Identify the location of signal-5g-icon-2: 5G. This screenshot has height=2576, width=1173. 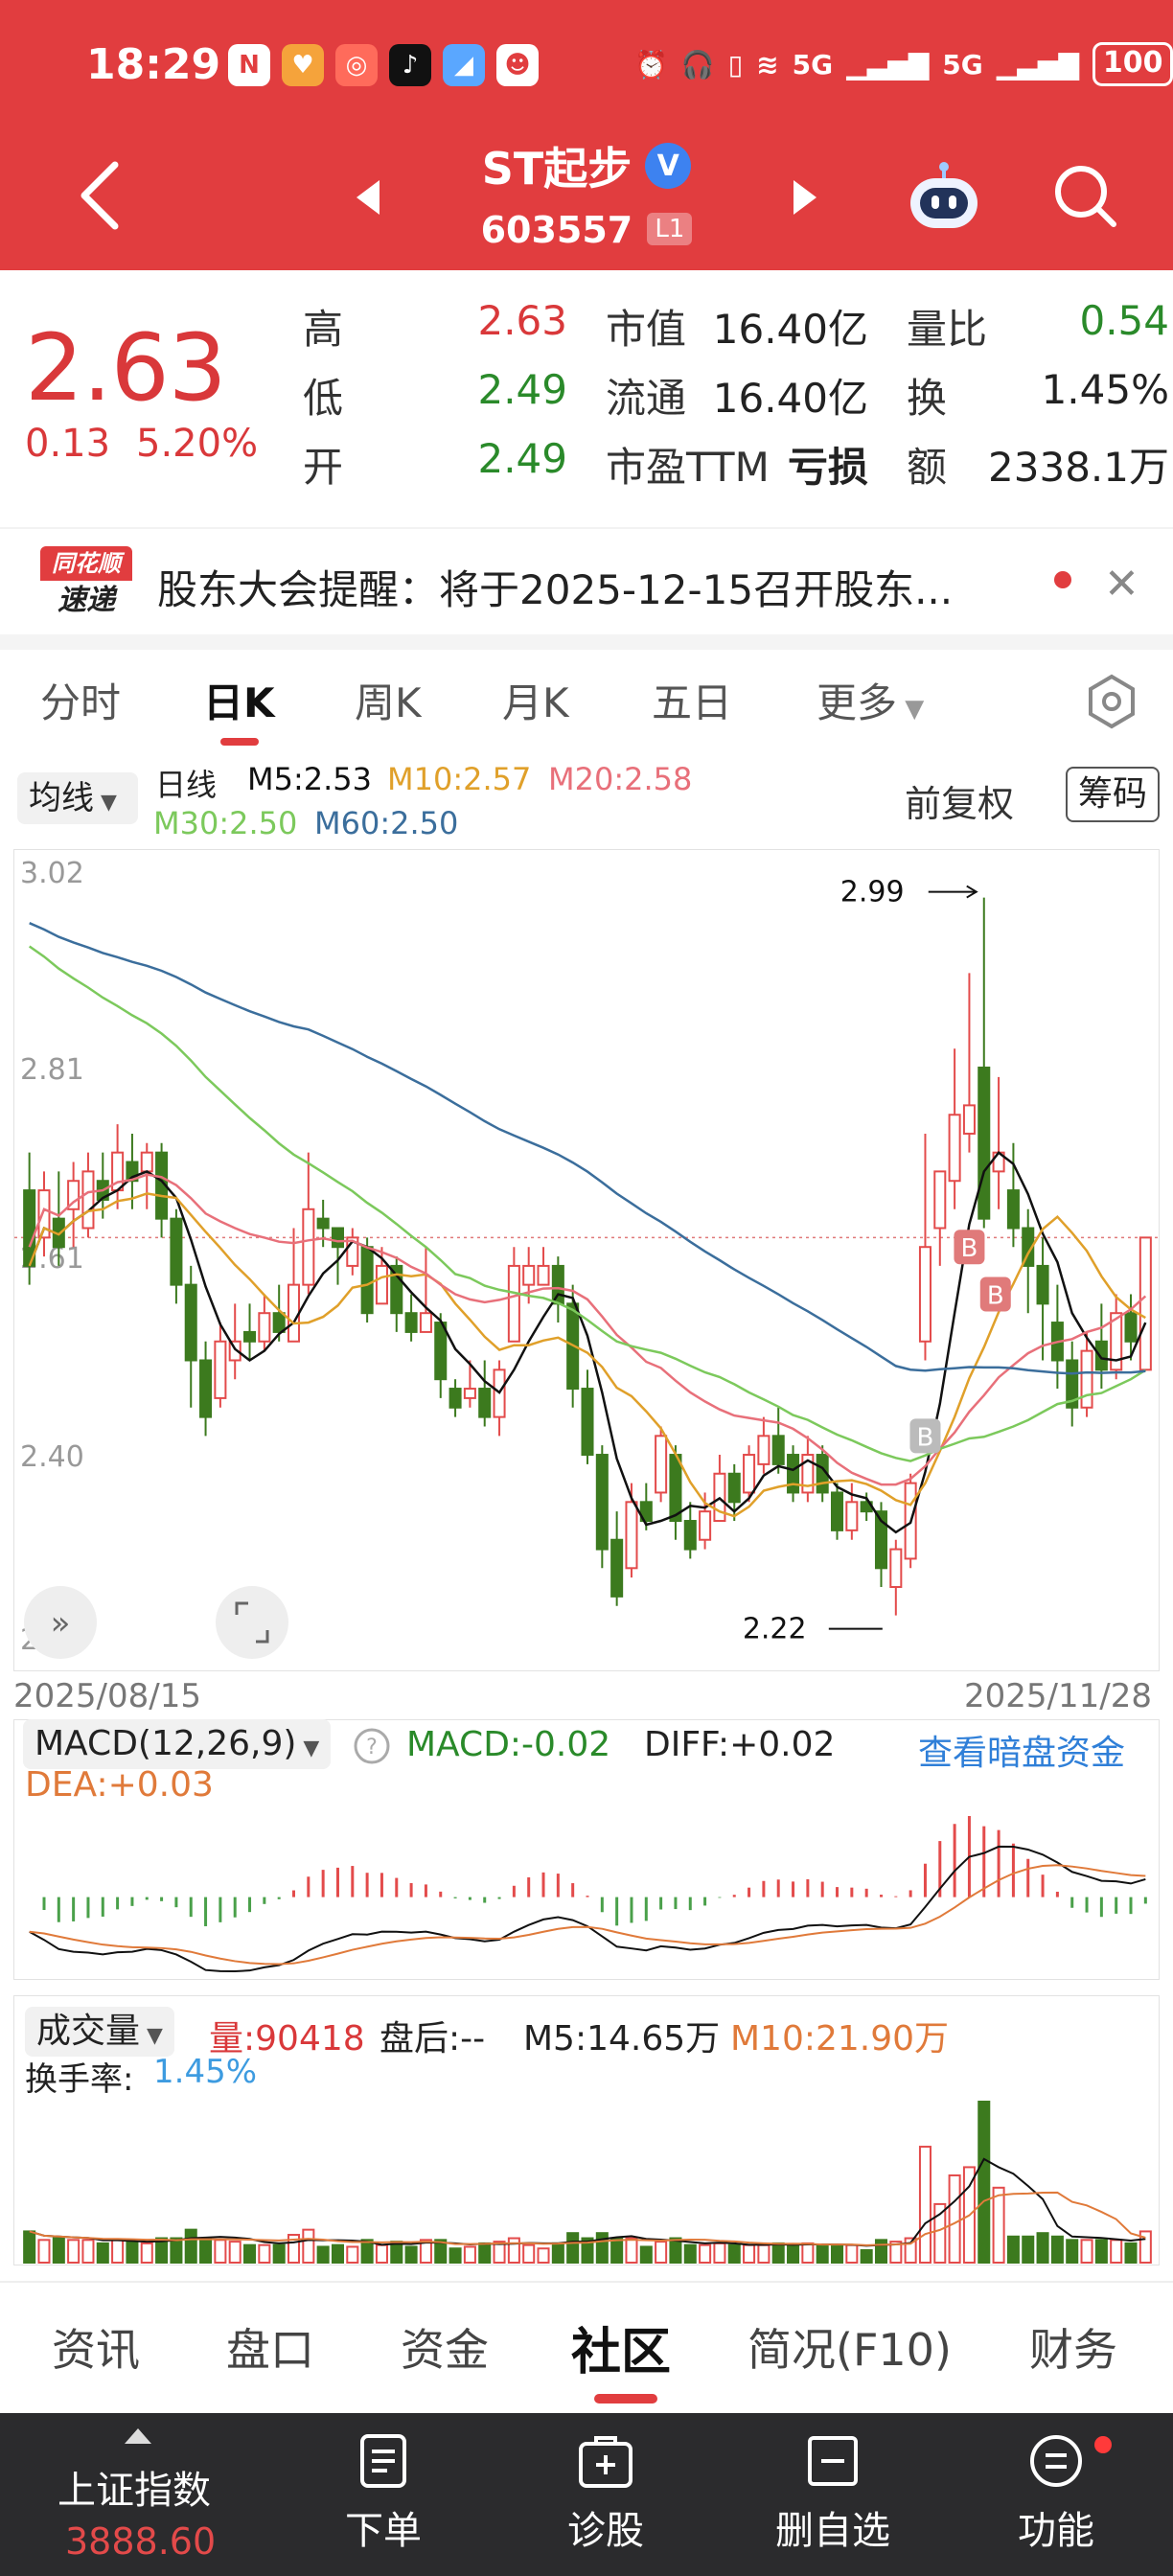
(962, 64).